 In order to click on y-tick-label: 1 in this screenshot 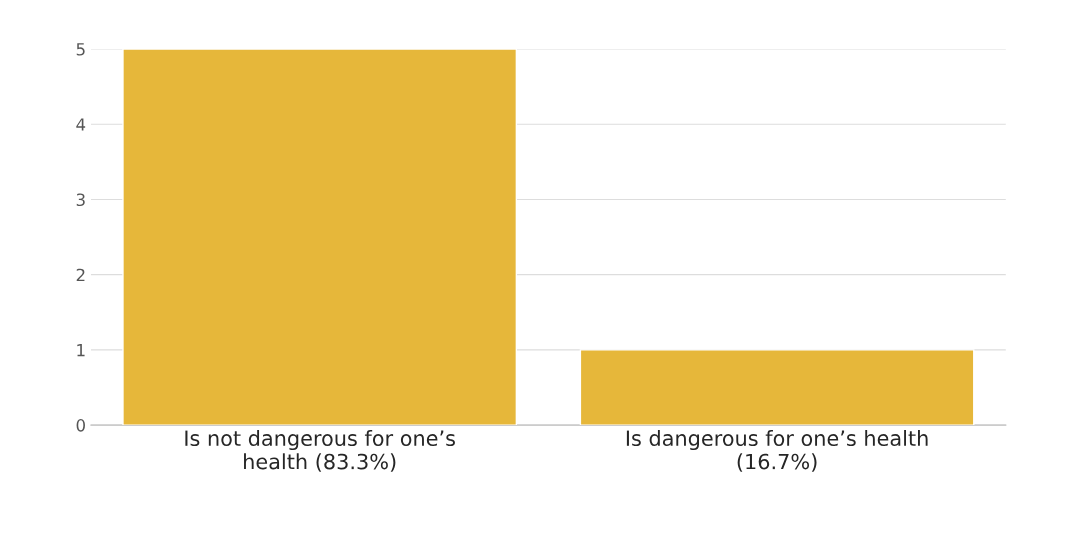, I will do `click(81, 350)`.